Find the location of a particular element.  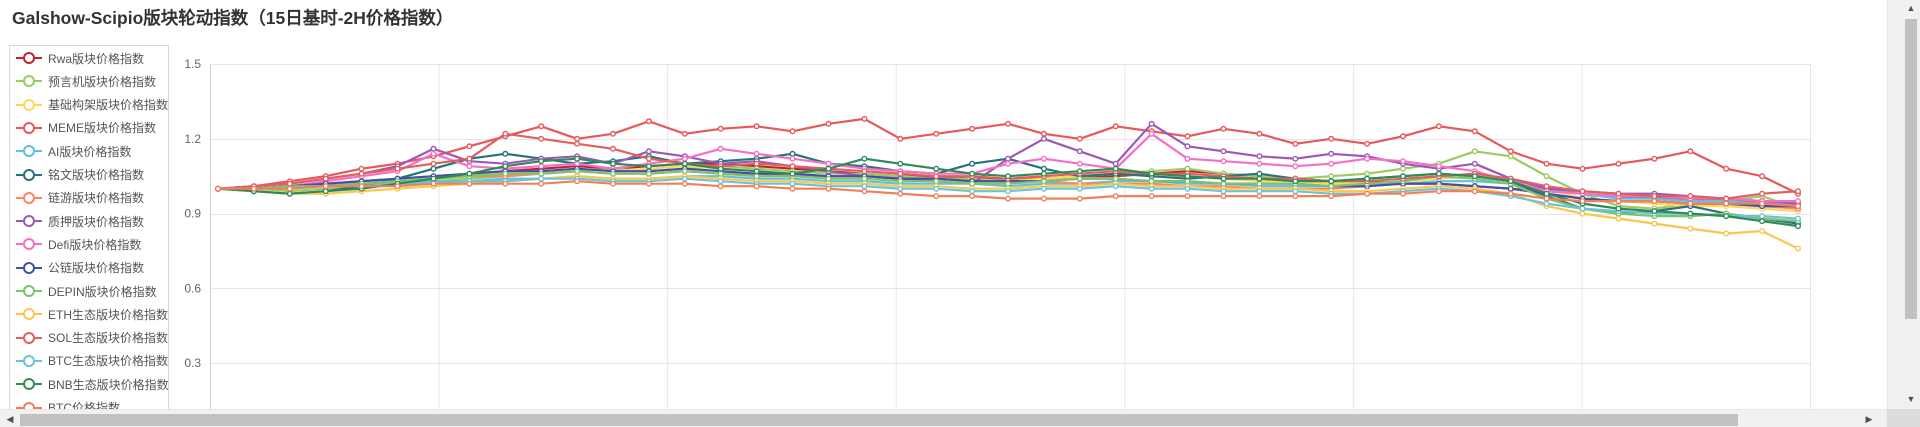

y-tick-label: 1.2 is located at coordinates (192, 139).